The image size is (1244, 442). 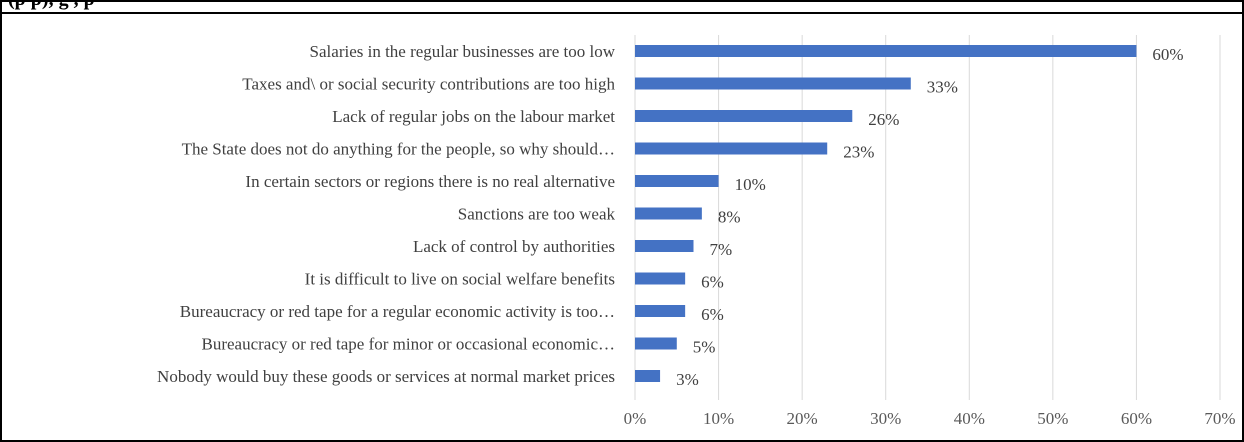 I want to click on x-tick-label: 30%, so click(x=885, y=418).